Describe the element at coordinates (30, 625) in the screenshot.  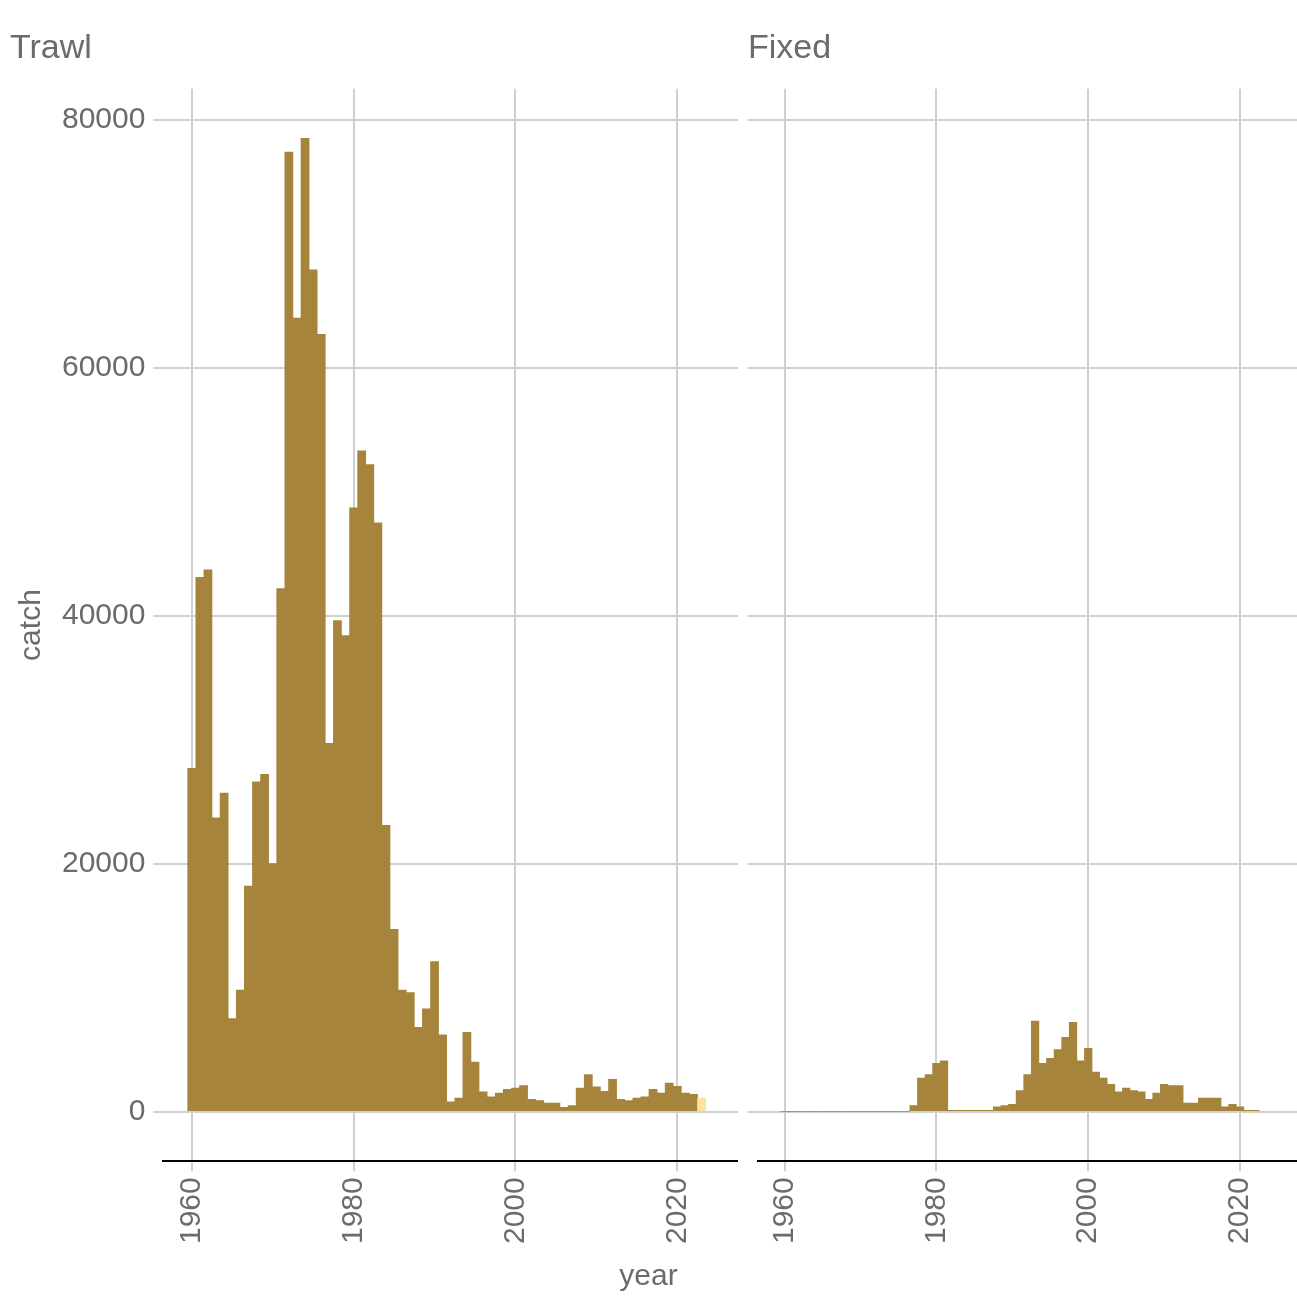
I see `y-axis-title: catch` at that location.